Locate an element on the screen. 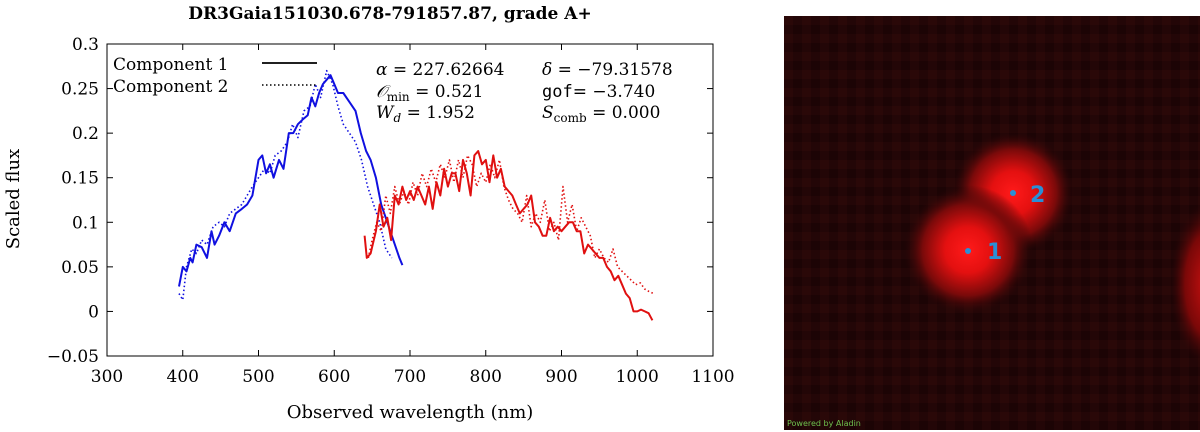 Image resolution: width=1200 pixels, height=432 pixels. x-tick-label: 500 is located at coordinates (258, 377).